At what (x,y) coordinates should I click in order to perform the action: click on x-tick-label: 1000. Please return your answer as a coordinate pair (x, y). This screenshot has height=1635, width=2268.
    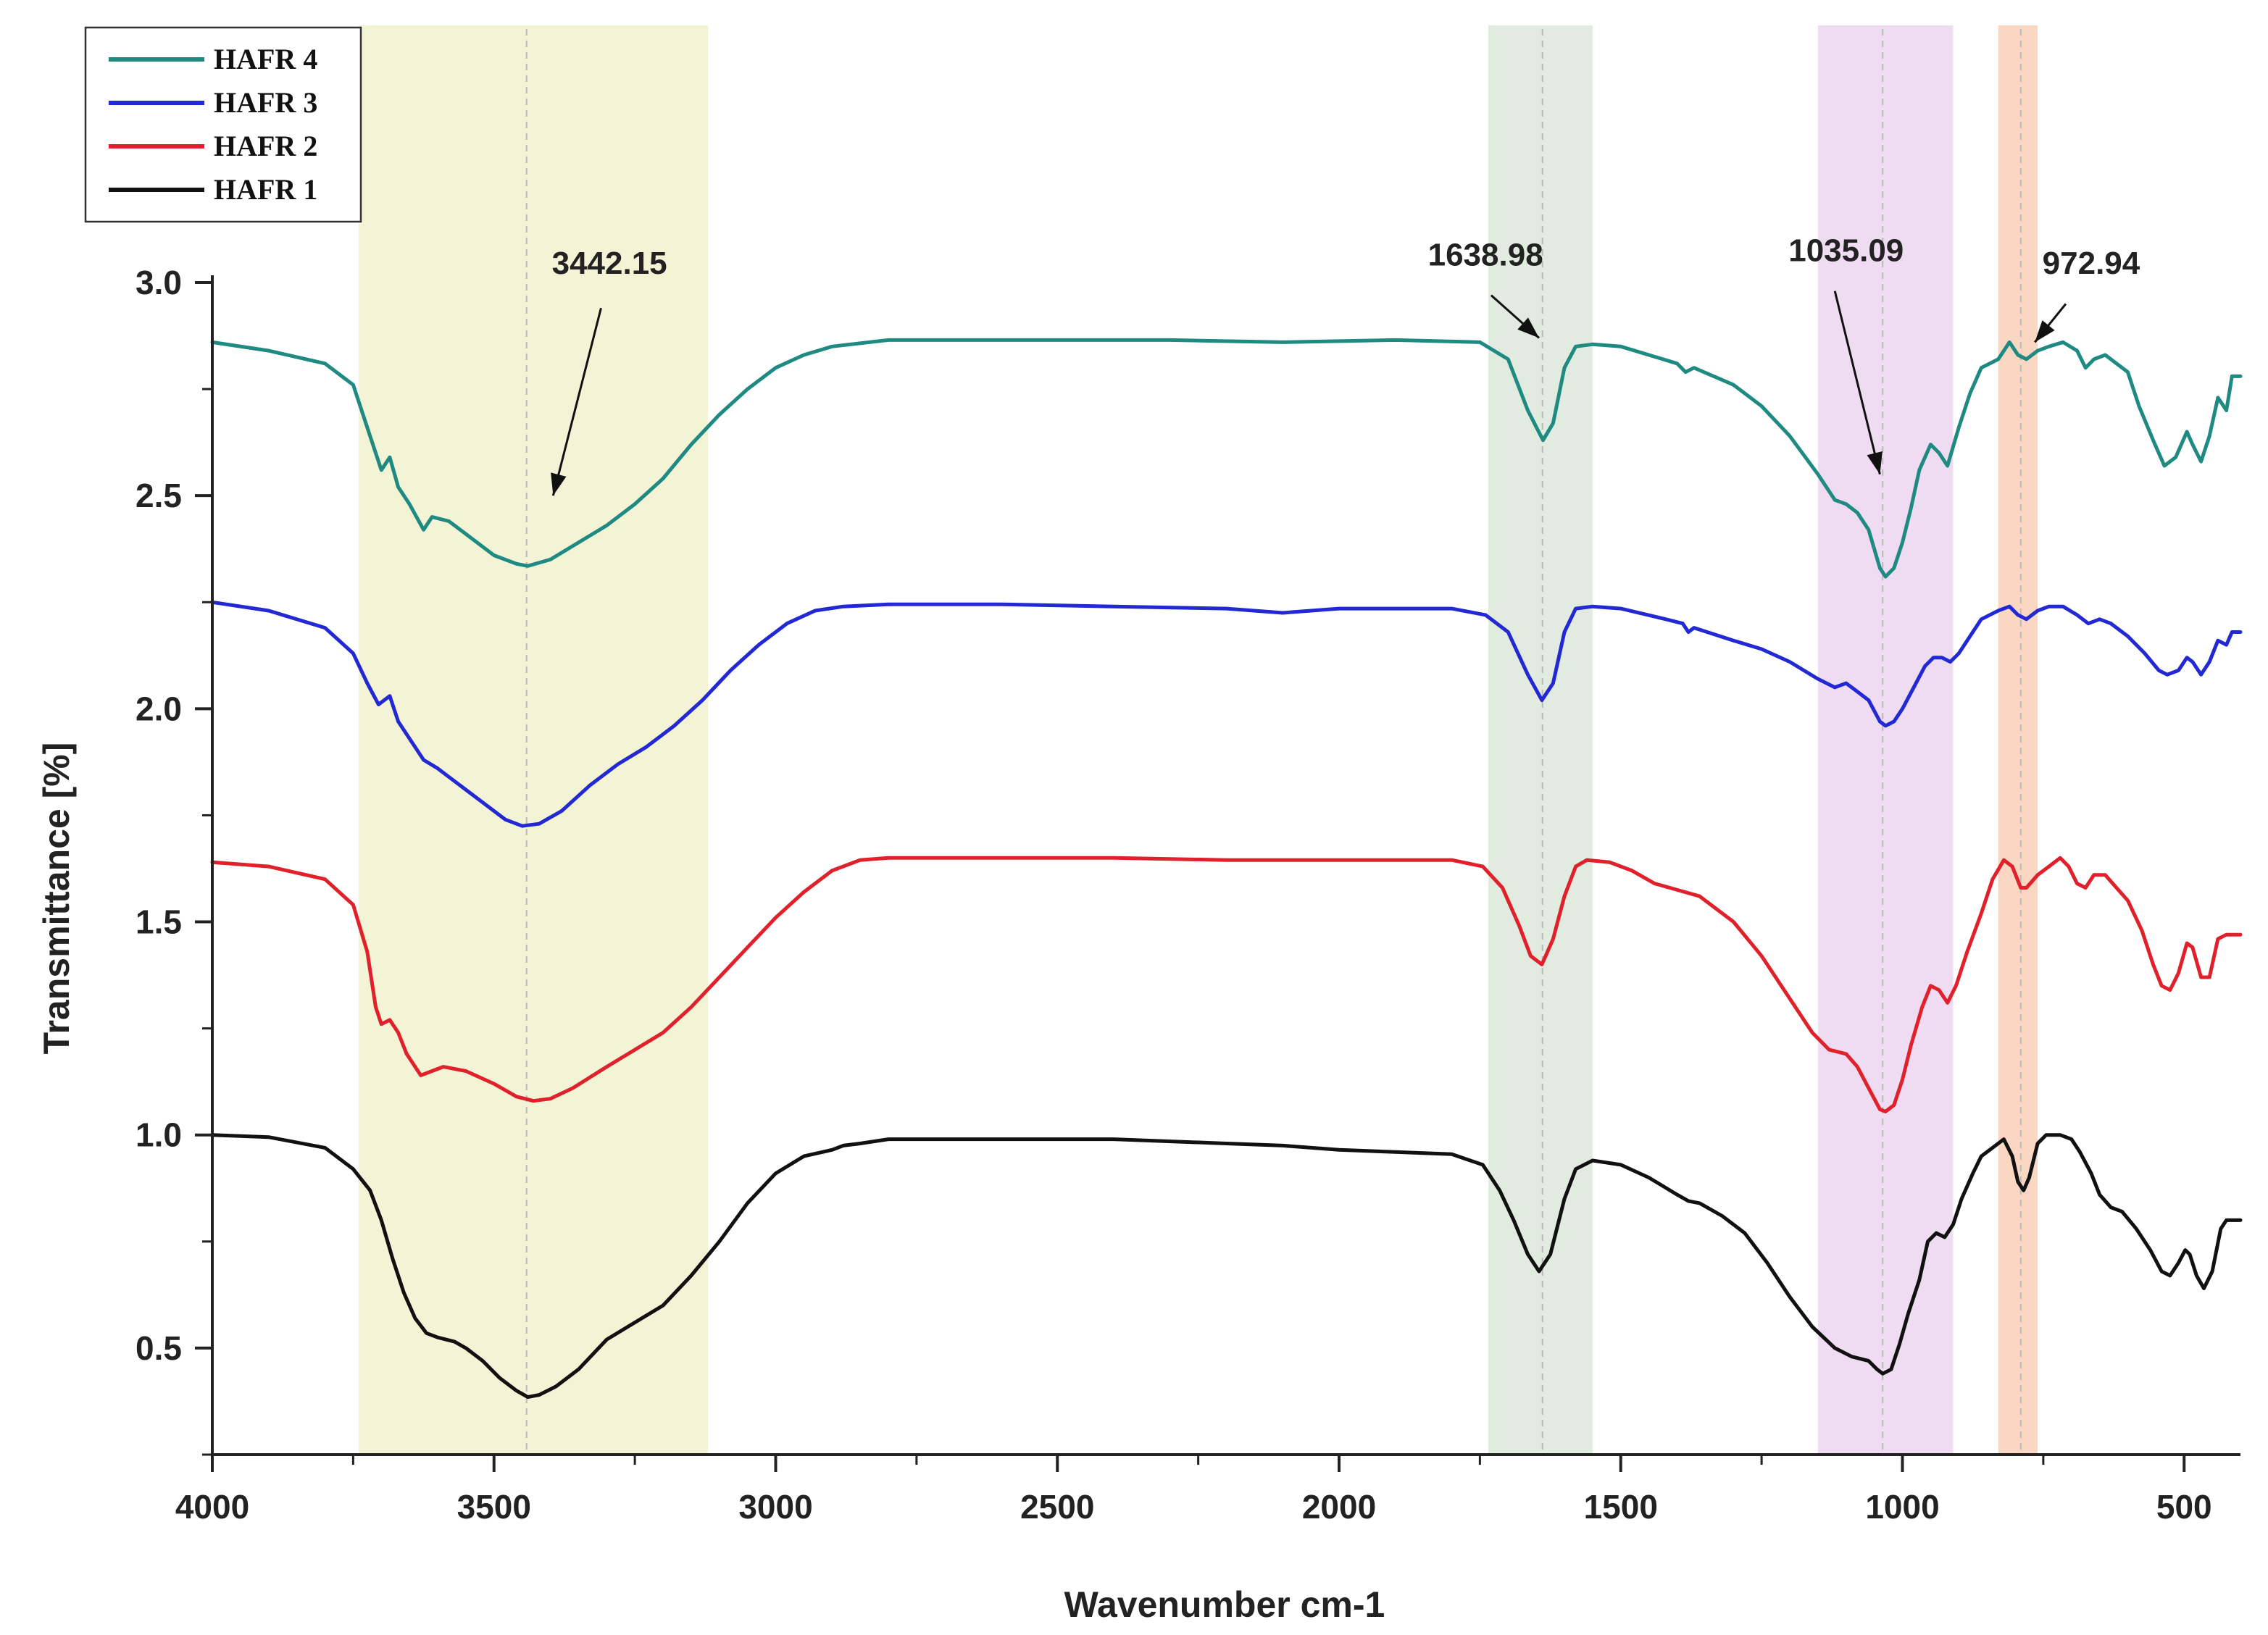
    Looking at the image, I should click on (1902, 1507).